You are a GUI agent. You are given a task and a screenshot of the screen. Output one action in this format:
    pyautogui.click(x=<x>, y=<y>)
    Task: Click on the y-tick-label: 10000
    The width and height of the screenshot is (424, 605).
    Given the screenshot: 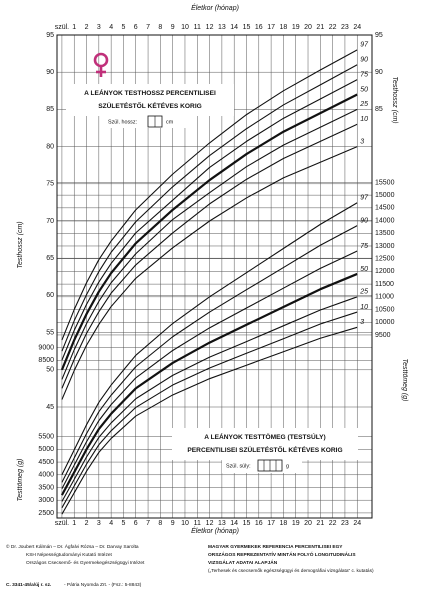 What is the action you would take?
    pyautogui.click(x=385, y=322)
    